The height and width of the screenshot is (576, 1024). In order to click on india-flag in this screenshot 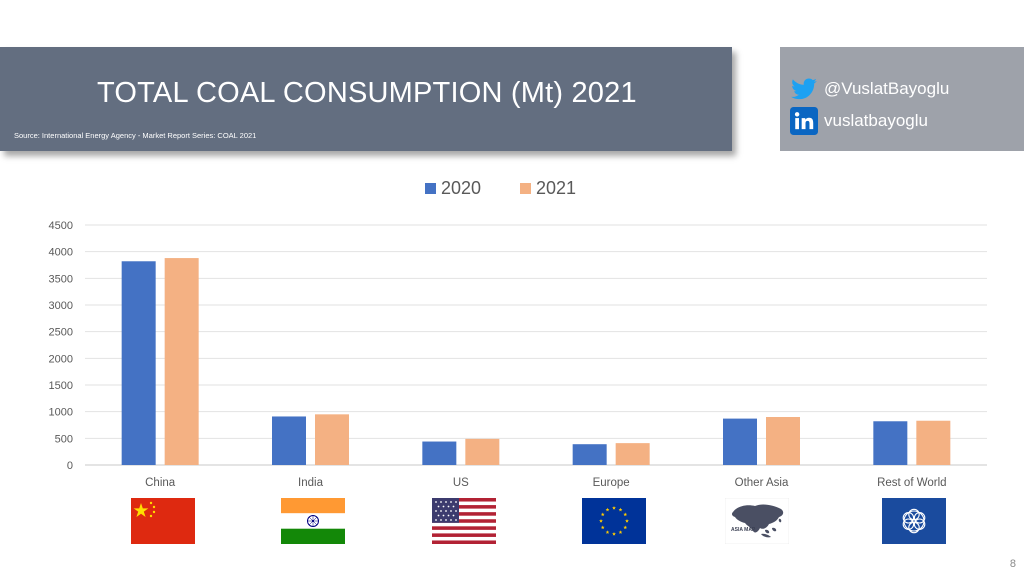, I will do `click(313, 521)`.